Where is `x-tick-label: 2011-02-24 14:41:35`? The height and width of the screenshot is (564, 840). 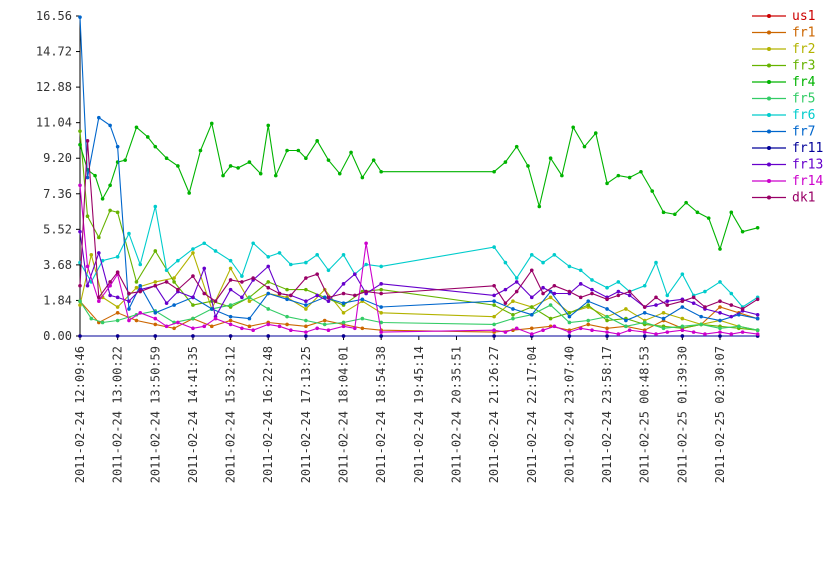 x-tick-label: 2011-02-24 14:41:35 is located at coordinates (193, 414).